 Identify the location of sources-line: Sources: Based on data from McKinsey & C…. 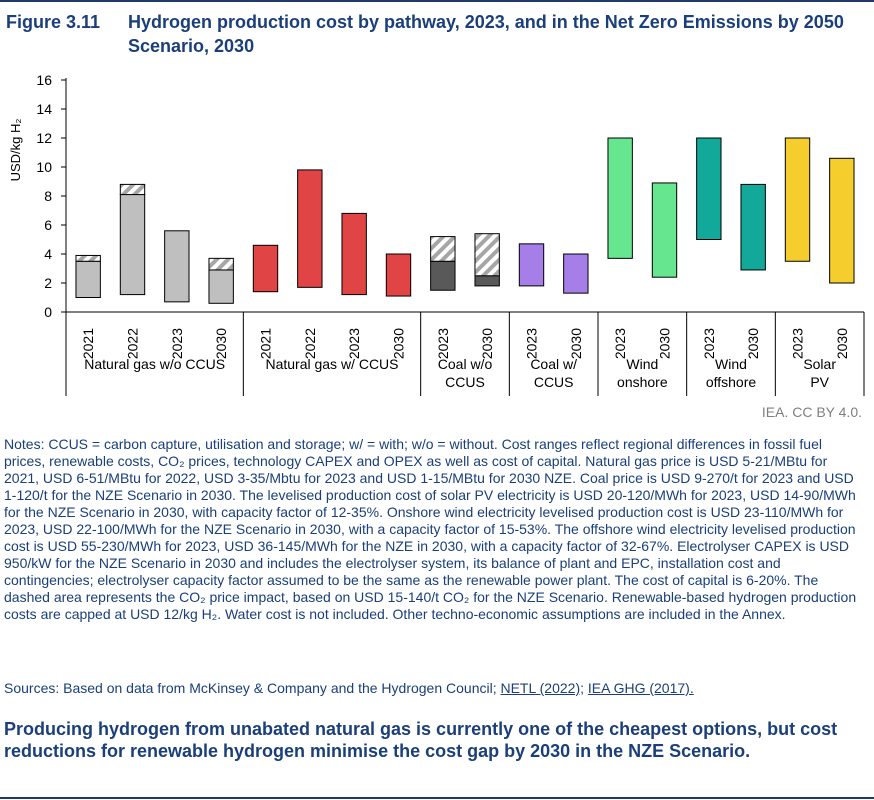
(435, 688).